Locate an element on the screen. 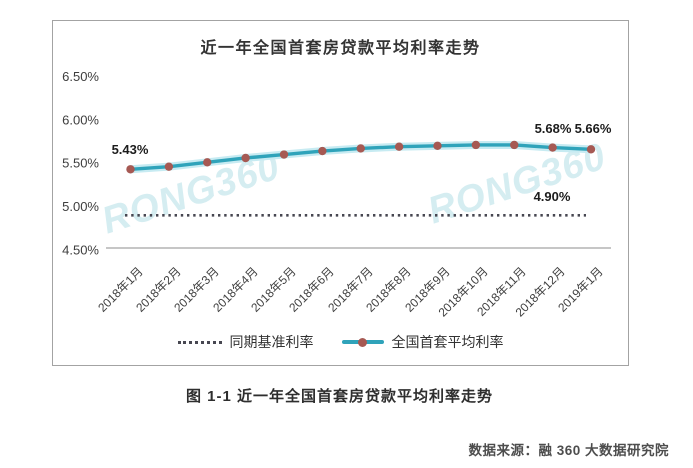  svg-text: 5.00% is located at coordinates (80, 206).